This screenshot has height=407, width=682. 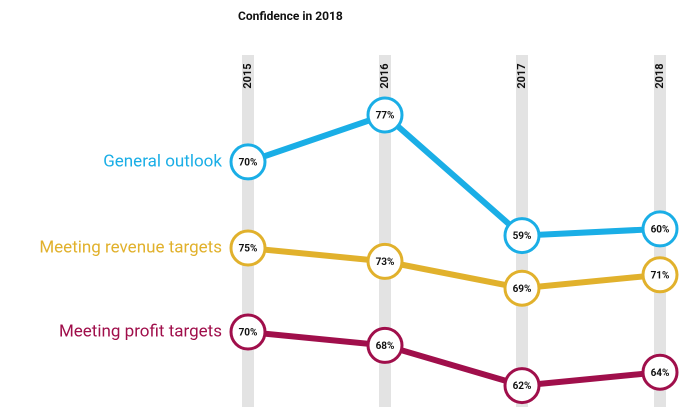 I want to click on data-label: 64%, so click(x=660, y=373).